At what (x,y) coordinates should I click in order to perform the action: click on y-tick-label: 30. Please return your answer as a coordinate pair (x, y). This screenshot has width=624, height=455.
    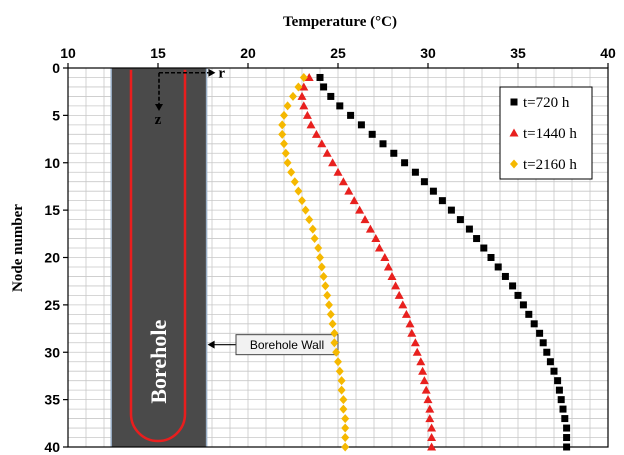
    Looking at the image, I should click on (52, 352).